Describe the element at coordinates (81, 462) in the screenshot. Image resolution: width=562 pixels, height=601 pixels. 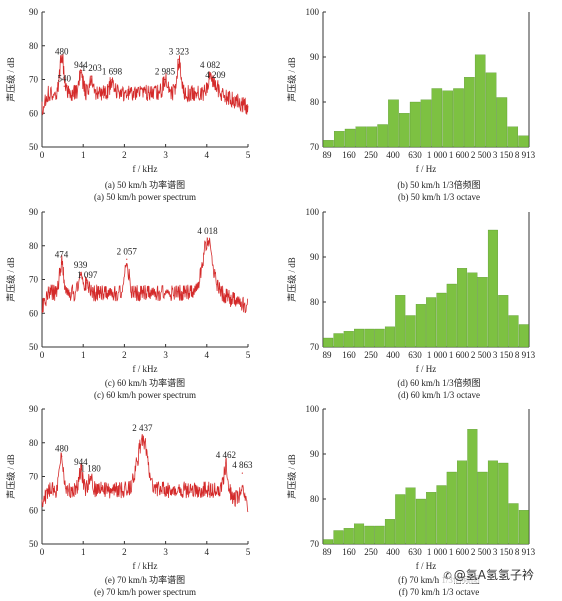
I see `peak-label: 944` at that location.